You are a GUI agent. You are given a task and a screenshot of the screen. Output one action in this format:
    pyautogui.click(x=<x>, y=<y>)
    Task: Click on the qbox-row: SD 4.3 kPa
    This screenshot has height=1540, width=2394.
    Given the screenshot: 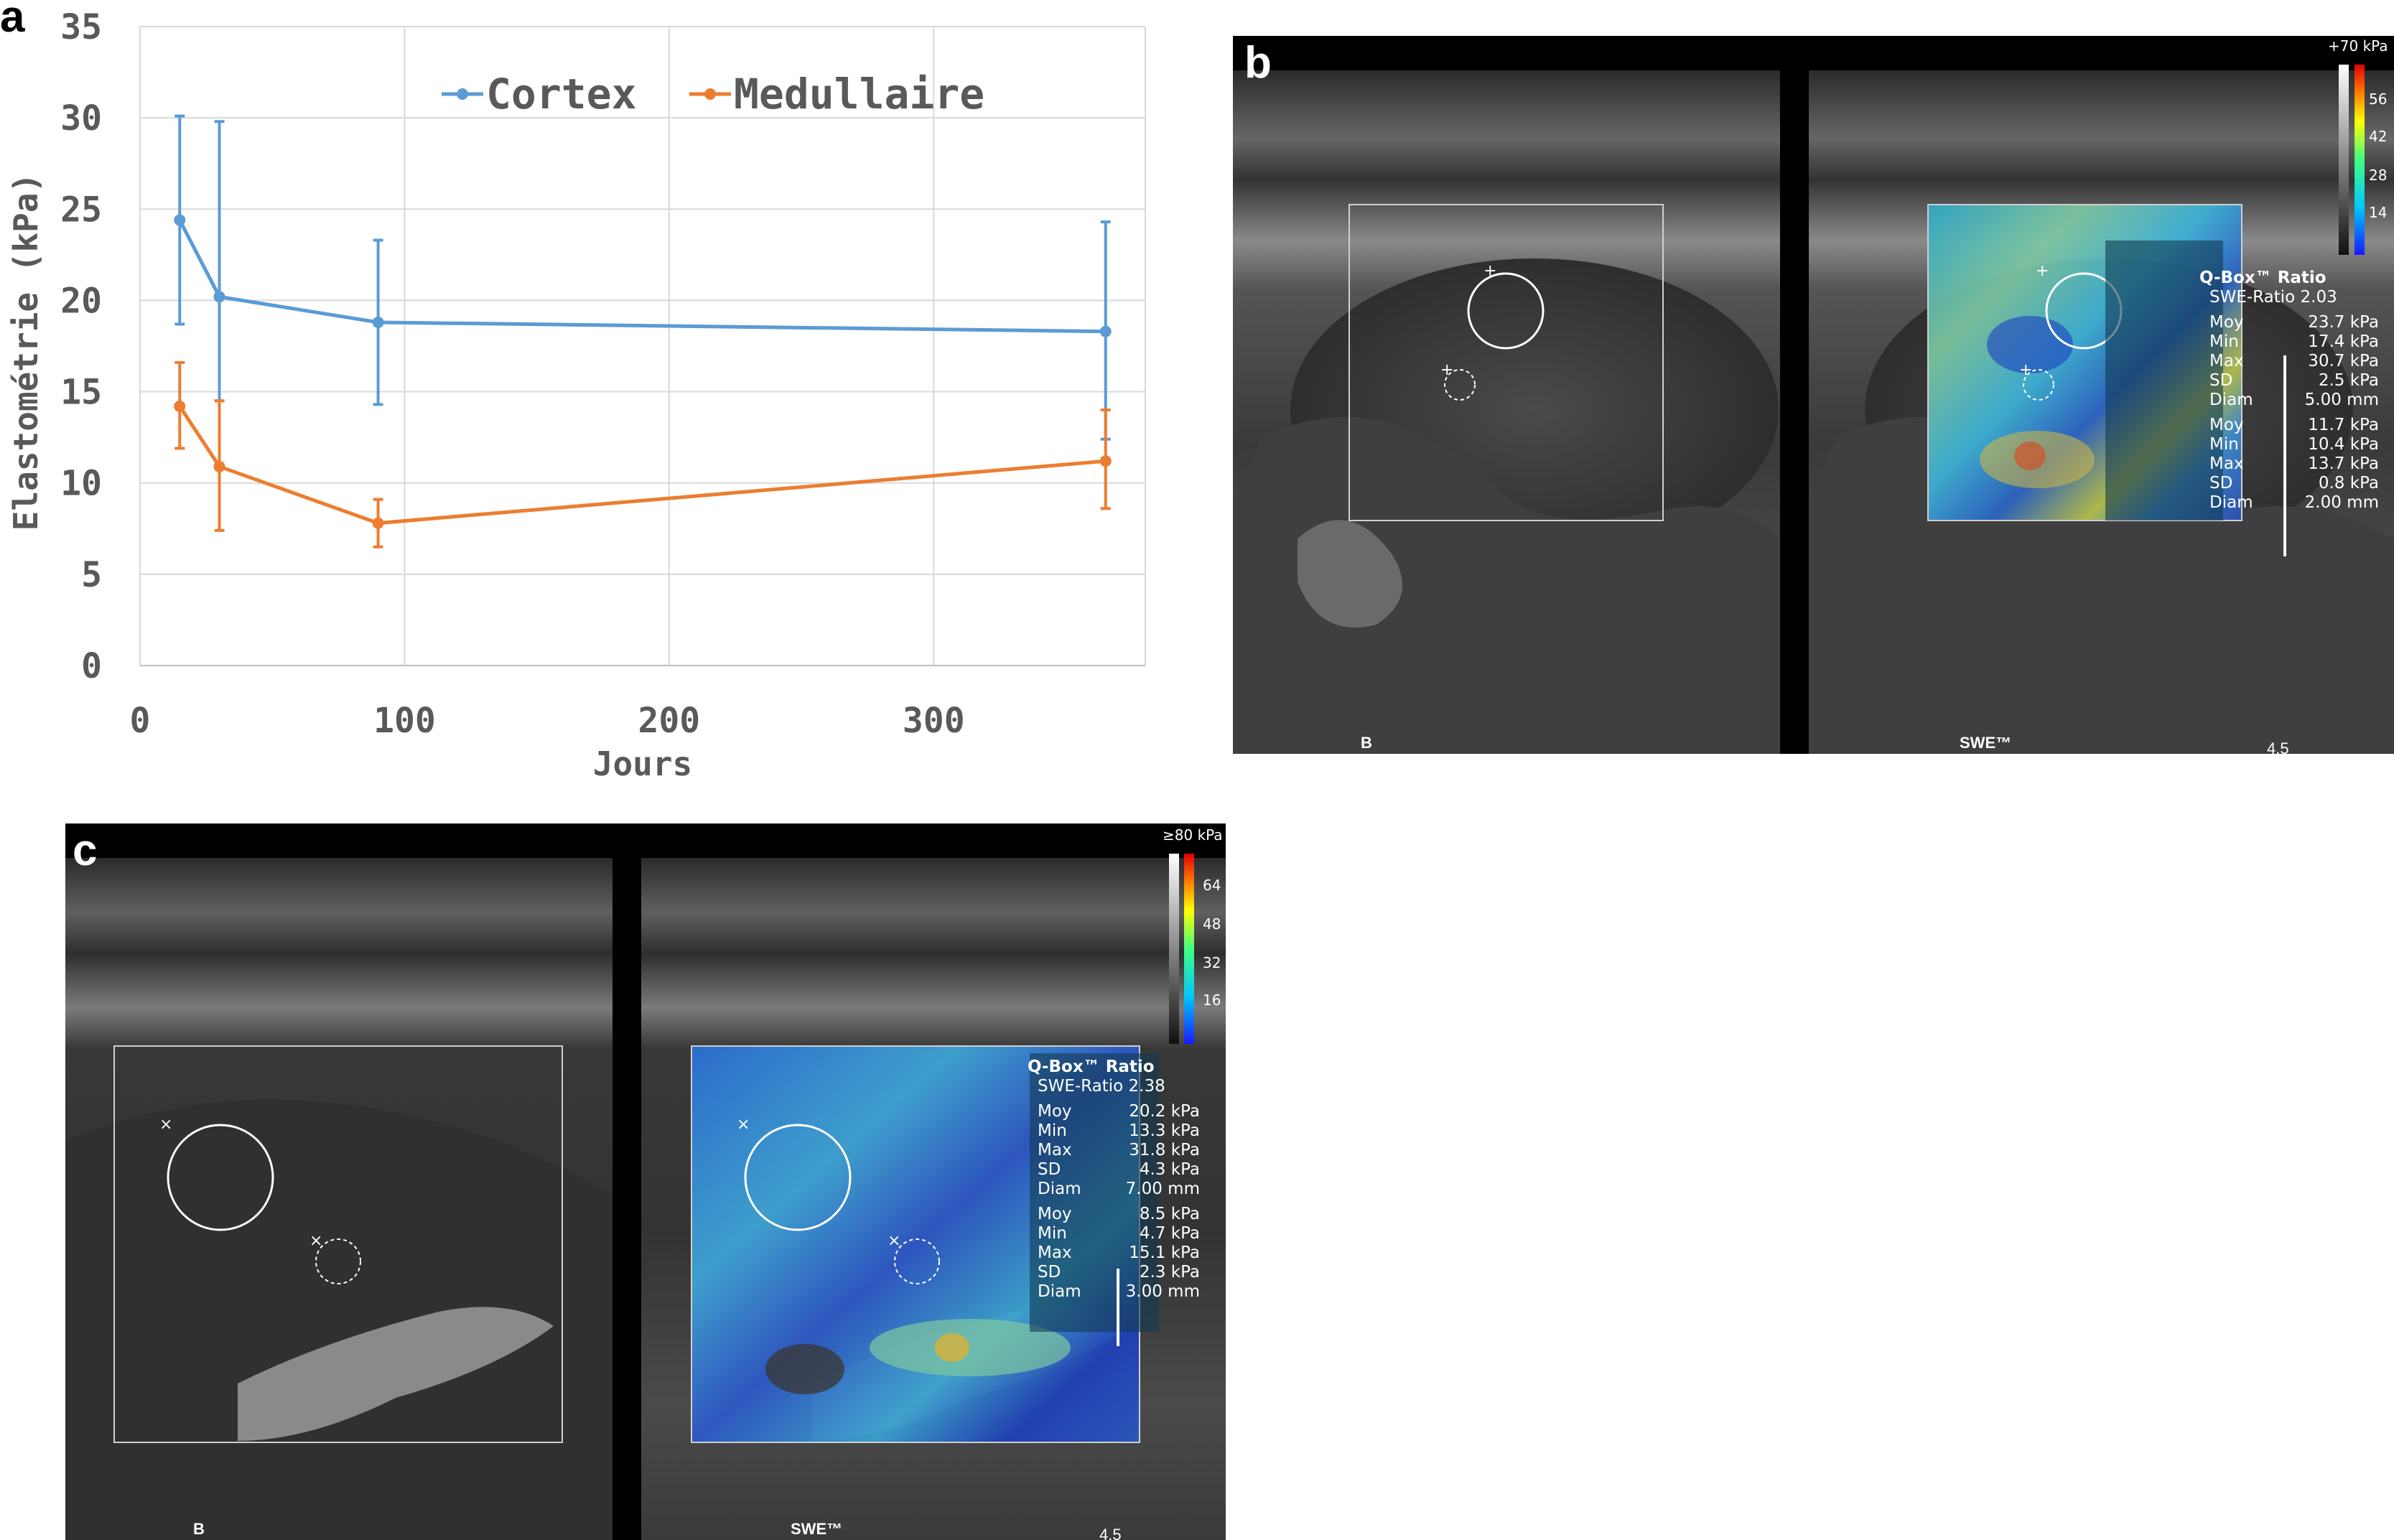 What is the action you would take?
    pyautogui.click(x=1114, y=1170)
    